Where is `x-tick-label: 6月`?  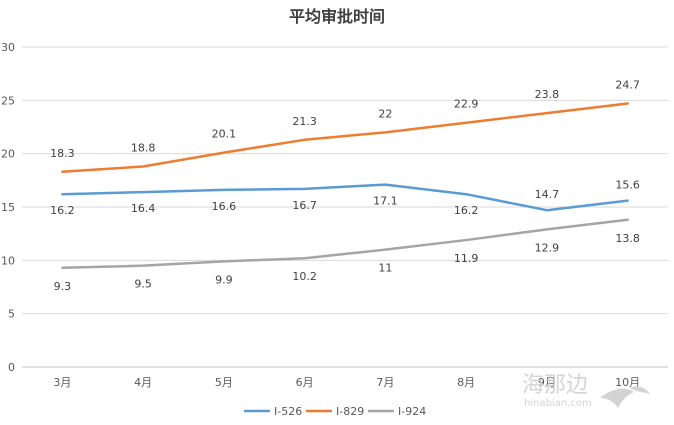
x-tick-label: 6月 is located at coordinates (305, 382).